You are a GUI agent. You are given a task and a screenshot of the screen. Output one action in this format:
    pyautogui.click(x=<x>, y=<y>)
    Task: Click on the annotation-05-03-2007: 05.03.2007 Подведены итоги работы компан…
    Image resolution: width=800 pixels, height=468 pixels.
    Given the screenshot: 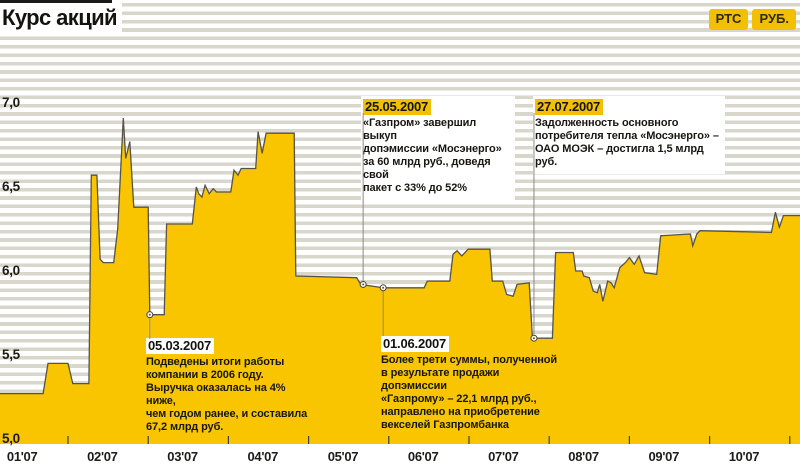 What is the action you would take?
    pyautogui.click(x=231, y=385)
    